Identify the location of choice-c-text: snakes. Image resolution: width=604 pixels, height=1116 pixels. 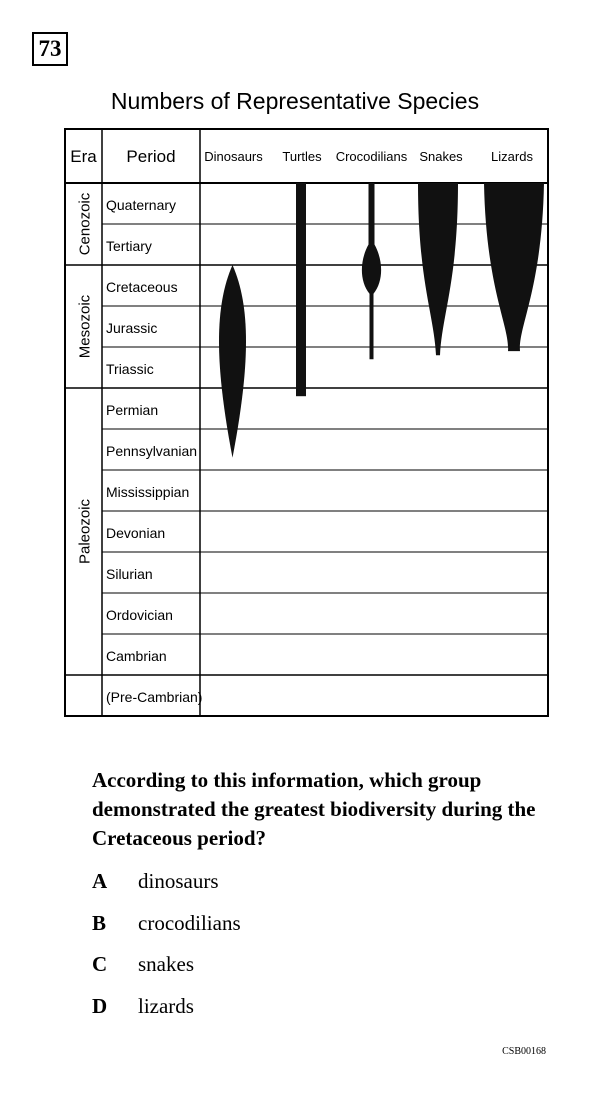
(166, 964).